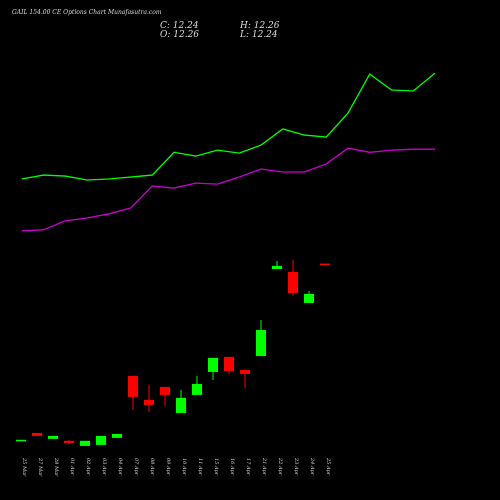 Image resolution: width=500 pixels, height=500 pixels. I want to click on x-tick-label: 08 Apr, so click(152, 467).